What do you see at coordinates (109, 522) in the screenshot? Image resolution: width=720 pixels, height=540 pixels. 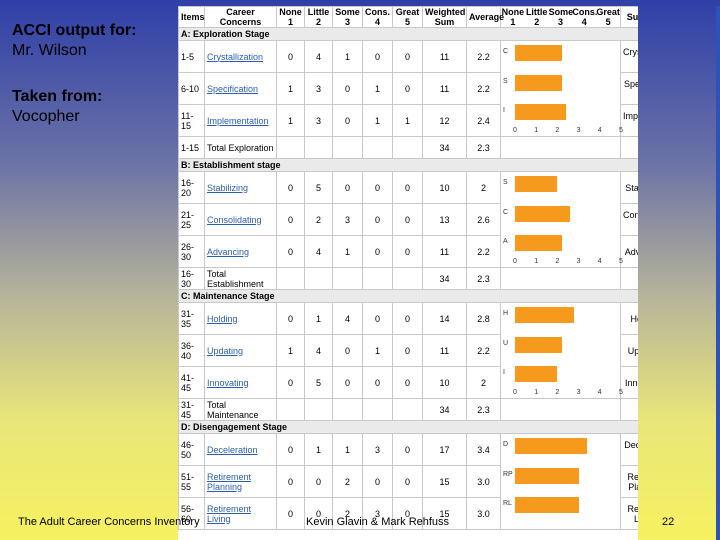 I see `footer-title: The Adult Career Concerns Inventory` at bounding box center [109, 522].